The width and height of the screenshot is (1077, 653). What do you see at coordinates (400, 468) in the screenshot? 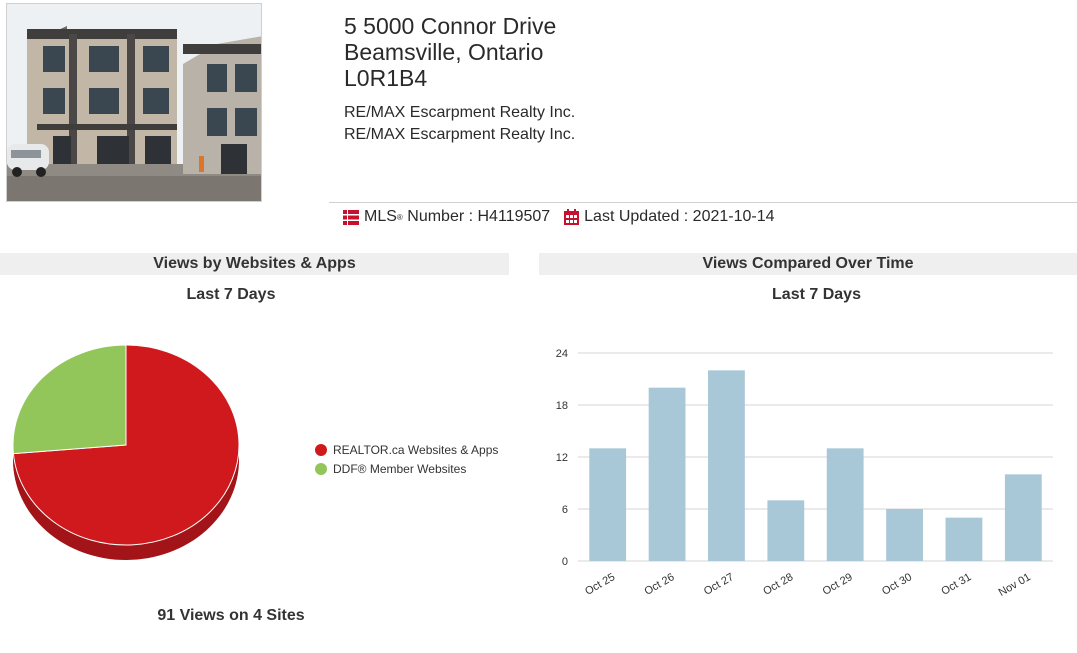
I see `legend-label-ddf: DDF® Member Websites` at bounding box center [400, 468].